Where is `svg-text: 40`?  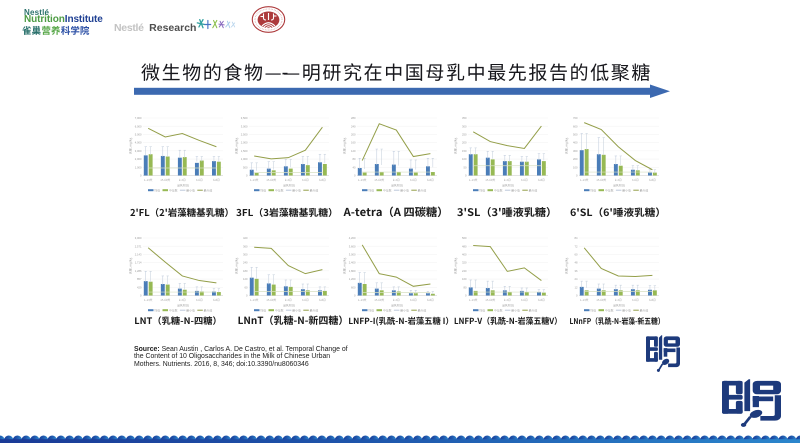
svg-text: 40 is located at coordinates (354, 167).